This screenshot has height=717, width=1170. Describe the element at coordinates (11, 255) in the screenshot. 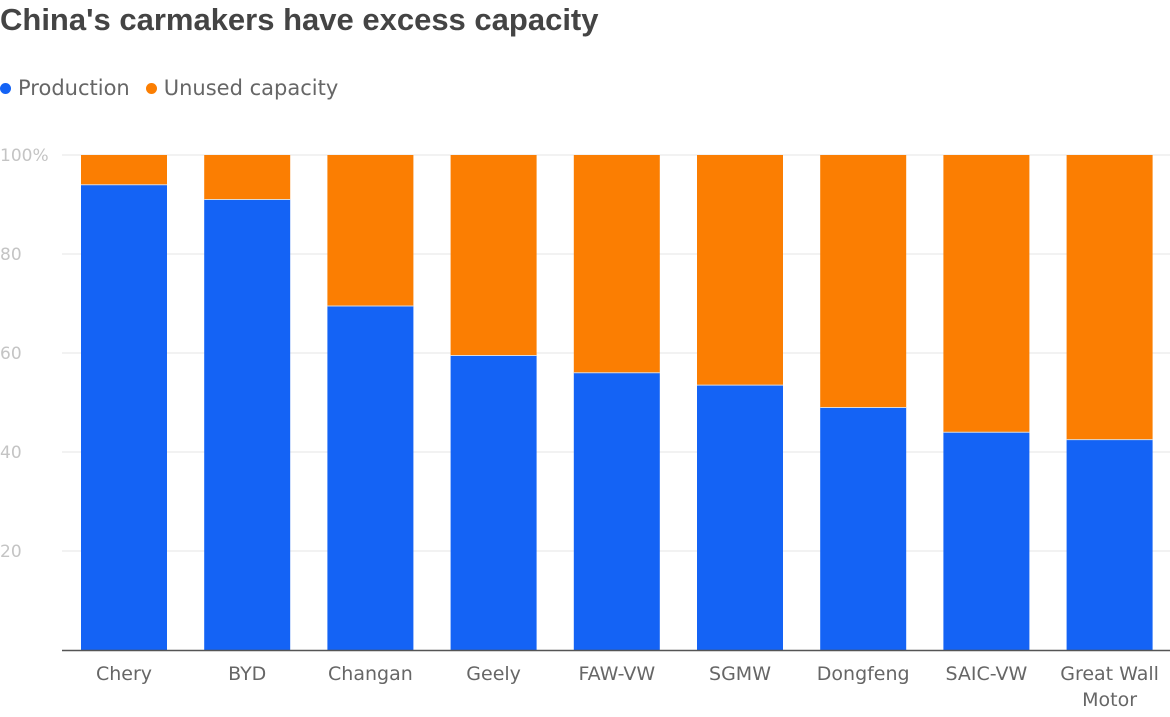

I see `y-tick-label-80: 80` at that location.